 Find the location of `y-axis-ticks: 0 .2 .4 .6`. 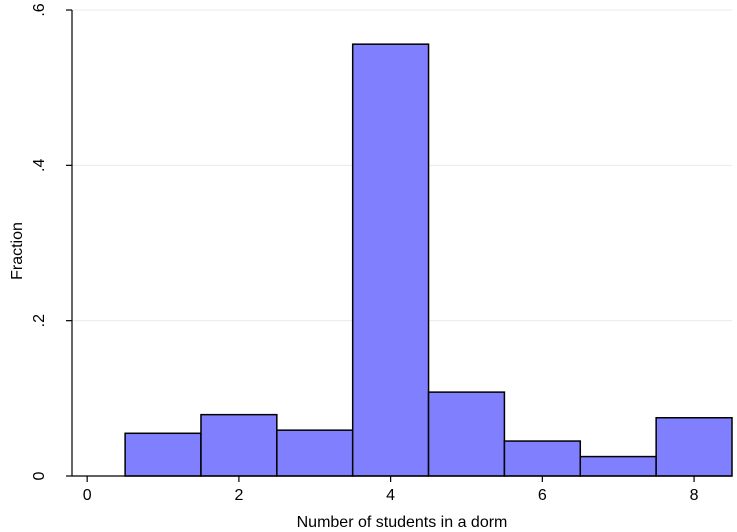

y-axis-ticks: 0 .2 .4 .6 is located at coordinates (51, 241).